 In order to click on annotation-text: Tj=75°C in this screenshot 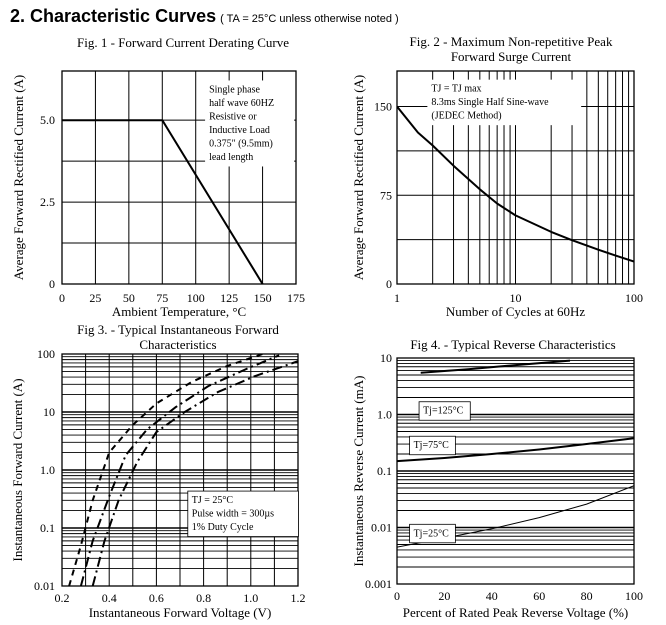, I will do `click(432, 445)`.